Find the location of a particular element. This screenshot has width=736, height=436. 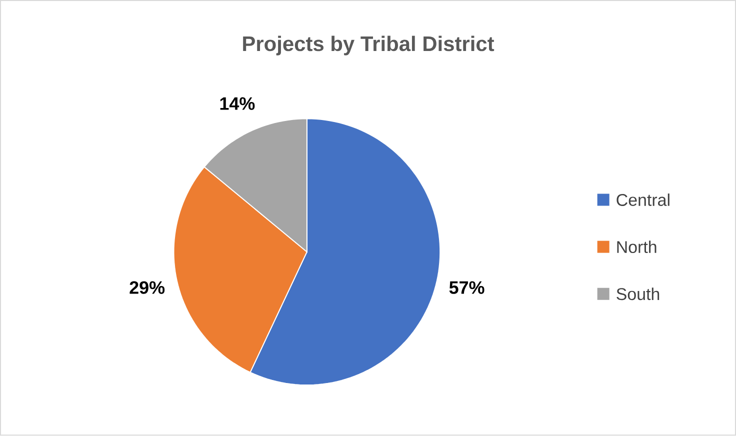

legend-label: South is located at coordinates (638, 294).